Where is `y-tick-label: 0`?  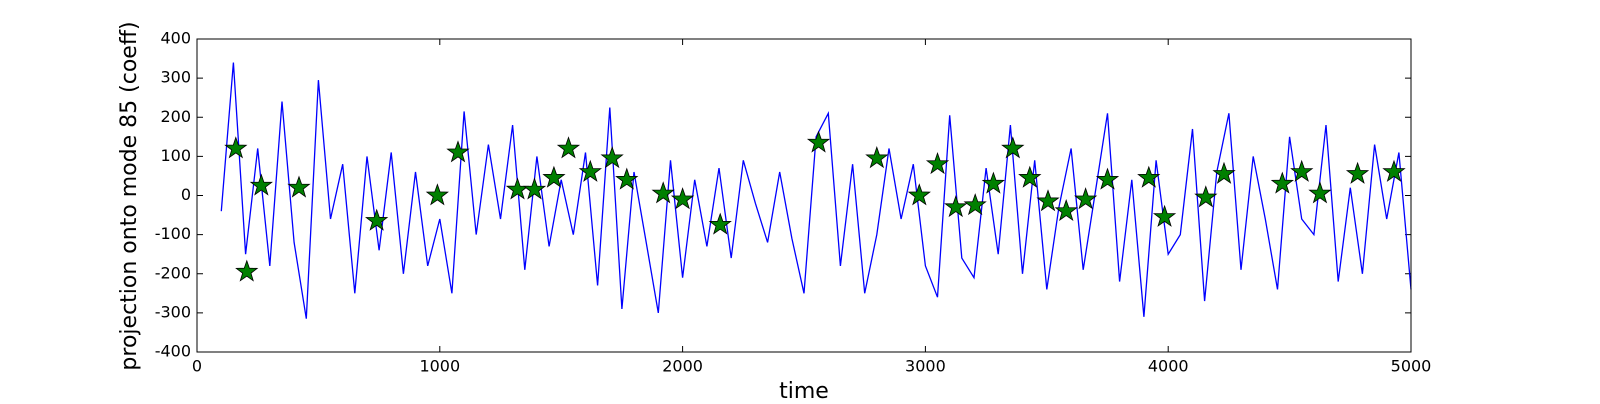
y-tick-label: 0 is located at coordinates (186, 194).